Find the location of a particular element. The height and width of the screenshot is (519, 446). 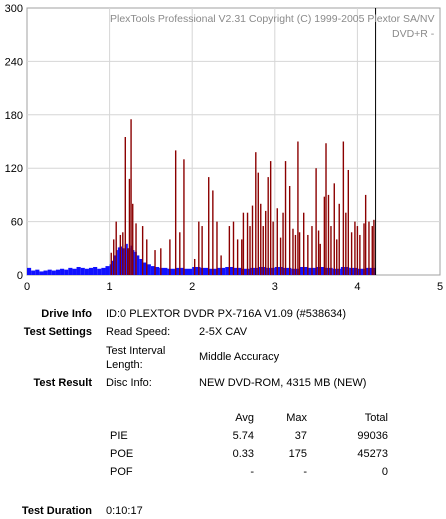

x-tick-label: 4 is located at coordinates (357, 287).